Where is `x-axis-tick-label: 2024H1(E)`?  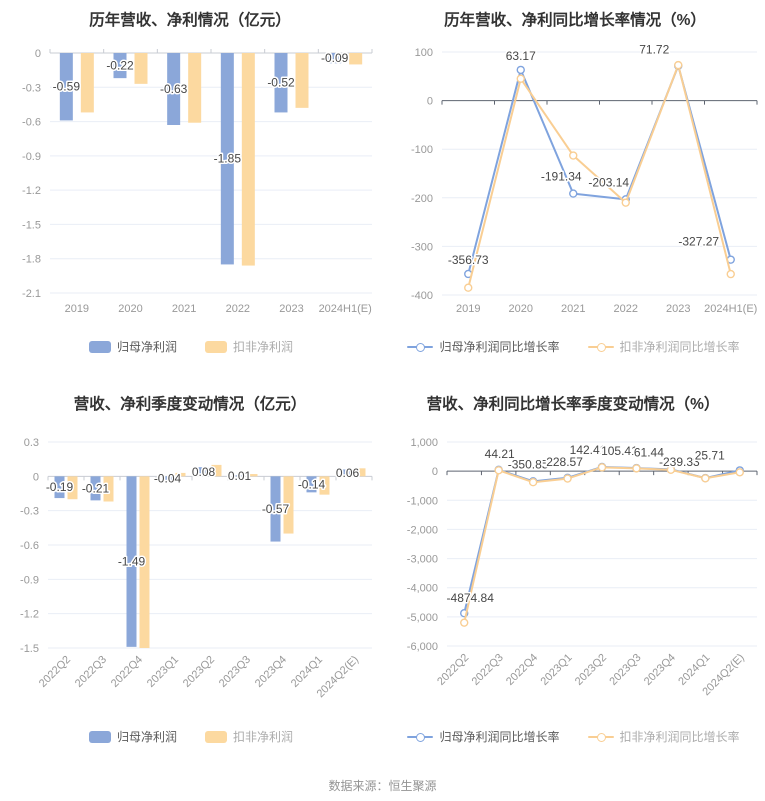
x-axis-tick-label: 2024H1(E) is located at coordinates (345, 309).